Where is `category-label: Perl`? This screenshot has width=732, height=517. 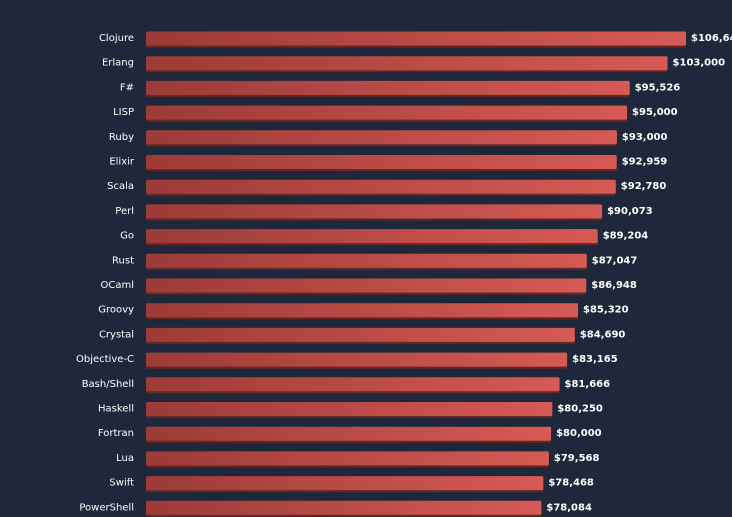 category-label: Perl is located at coordinates (124, 211).